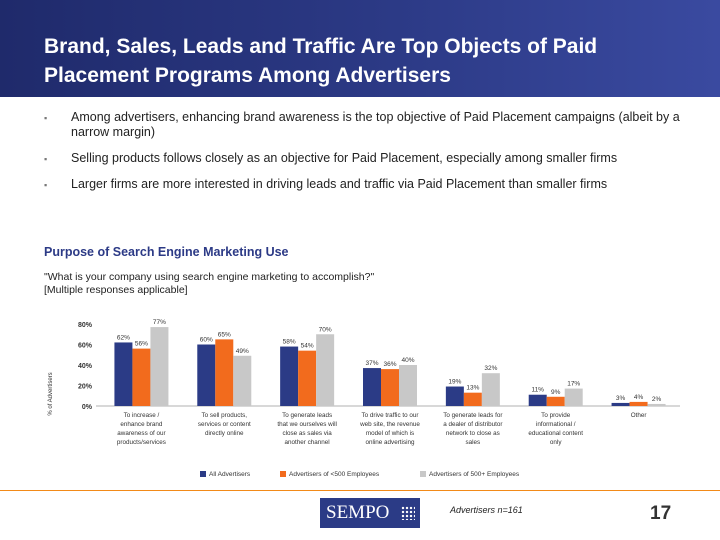  I want to click on data-label: 2%, so click(657, 399).